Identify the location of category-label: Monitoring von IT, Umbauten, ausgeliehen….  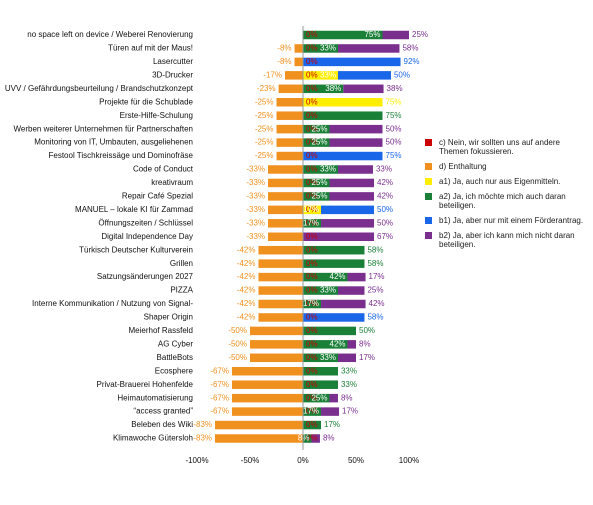
(113, 142).